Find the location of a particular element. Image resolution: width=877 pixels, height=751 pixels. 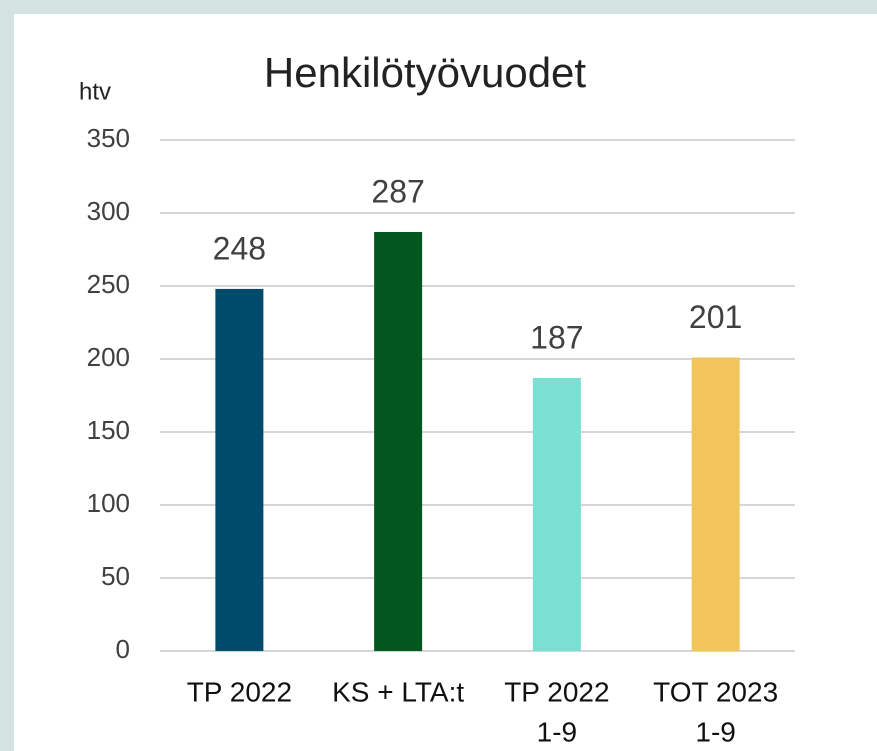

y-tick-label: 100 is located at coordinates (108, 503).